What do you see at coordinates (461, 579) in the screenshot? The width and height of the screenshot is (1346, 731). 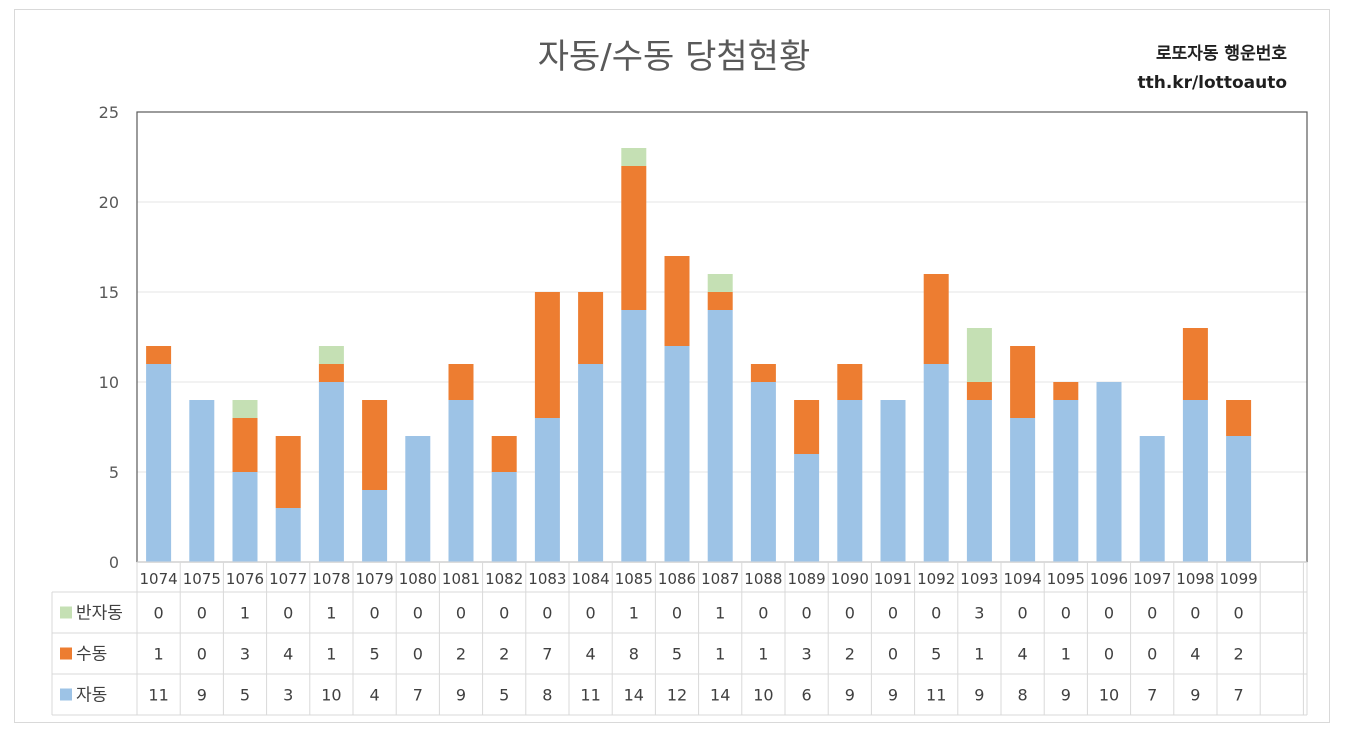 I see `x-tick-label: 1081` at bounding box center [461, 579].